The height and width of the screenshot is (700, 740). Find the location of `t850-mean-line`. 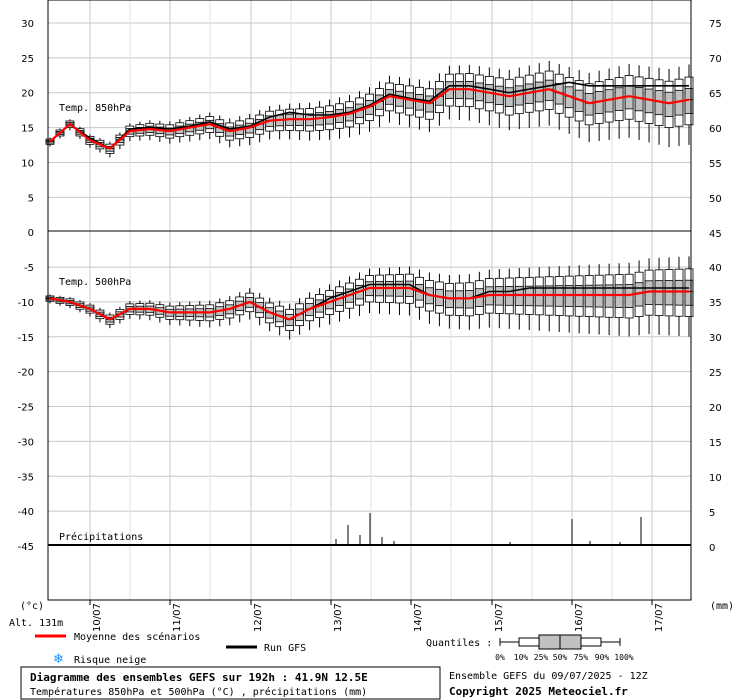

t850-mean-line is located at coordinates (369, 119).